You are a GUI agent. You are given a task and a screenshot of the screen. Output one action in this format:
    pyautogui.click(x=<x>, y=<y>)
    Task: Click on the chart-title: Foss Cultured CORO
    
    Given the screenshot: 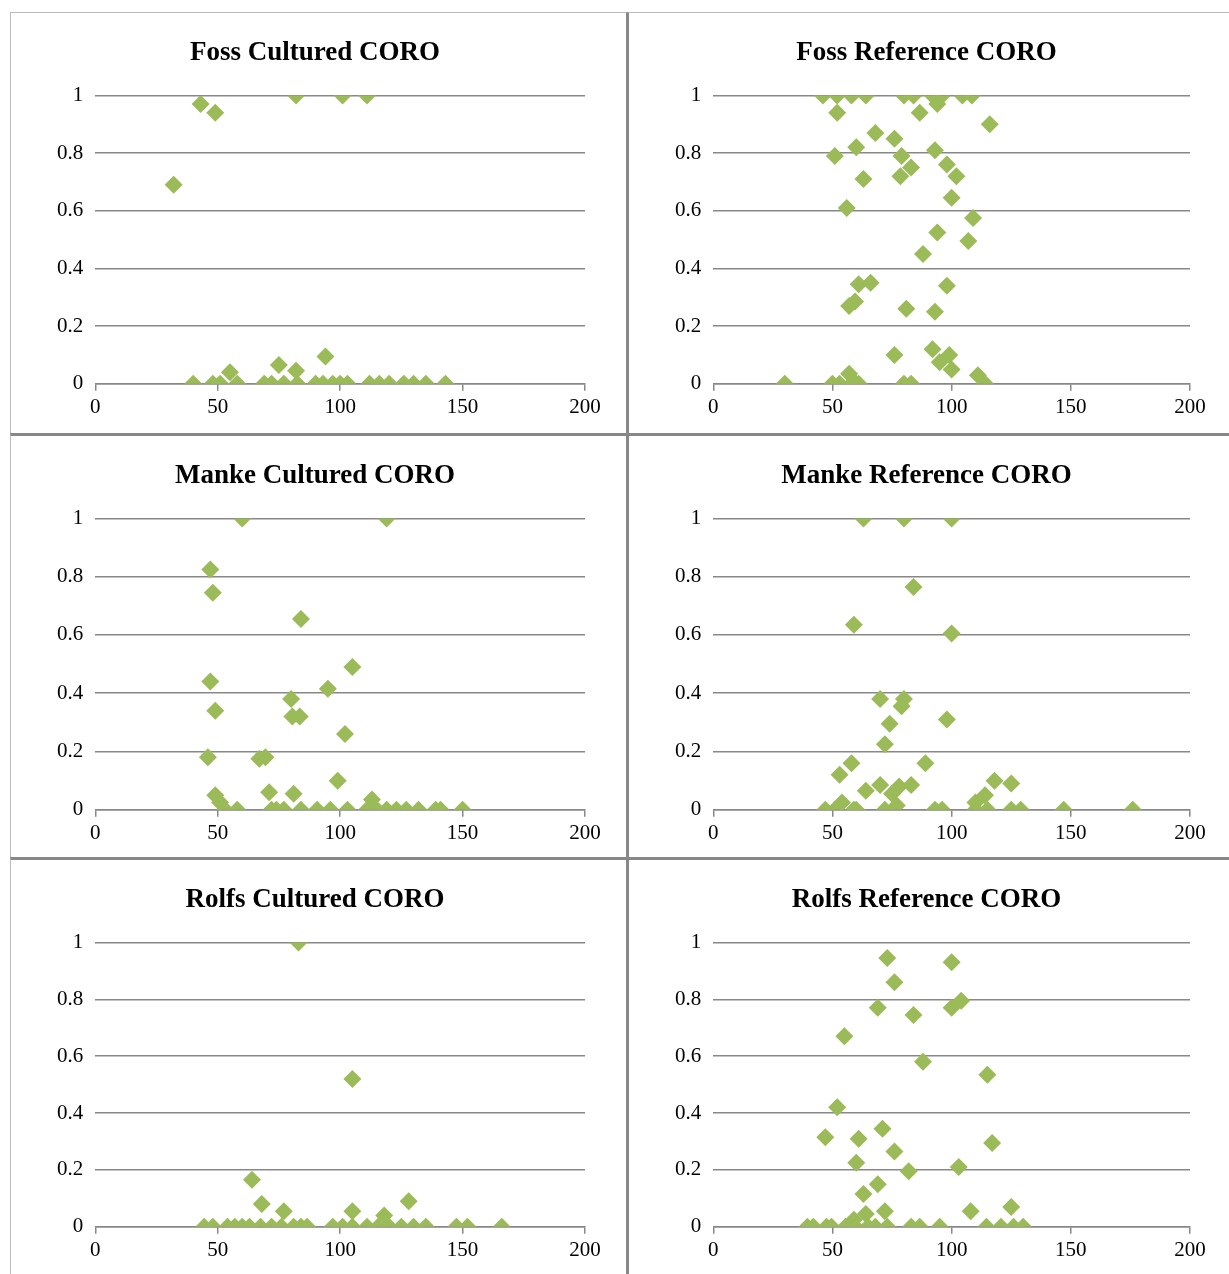 What is the action you would take?
    pyautogui.click(x=315, y=51)
    